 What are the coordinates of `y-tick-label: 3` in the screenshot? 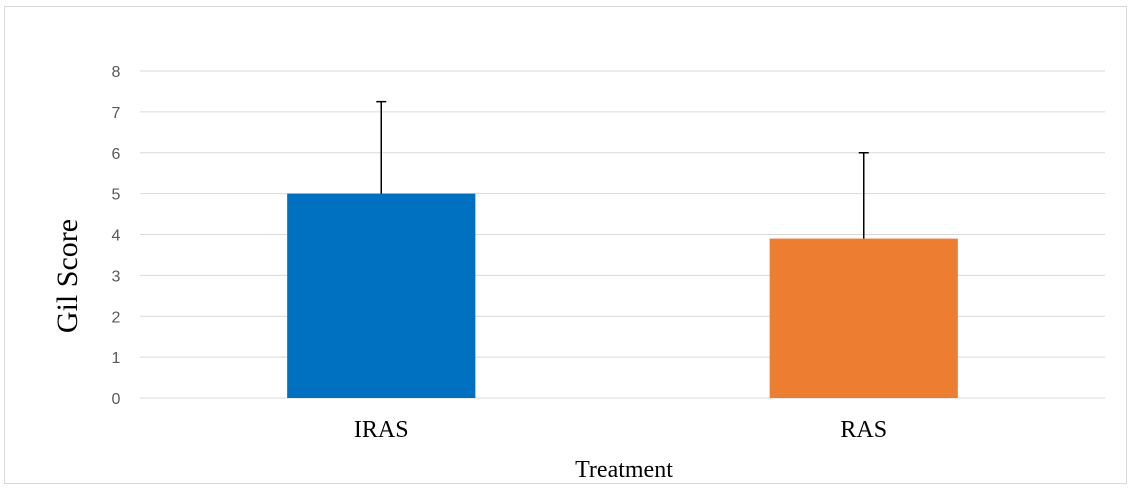 It's located at (116, 276).